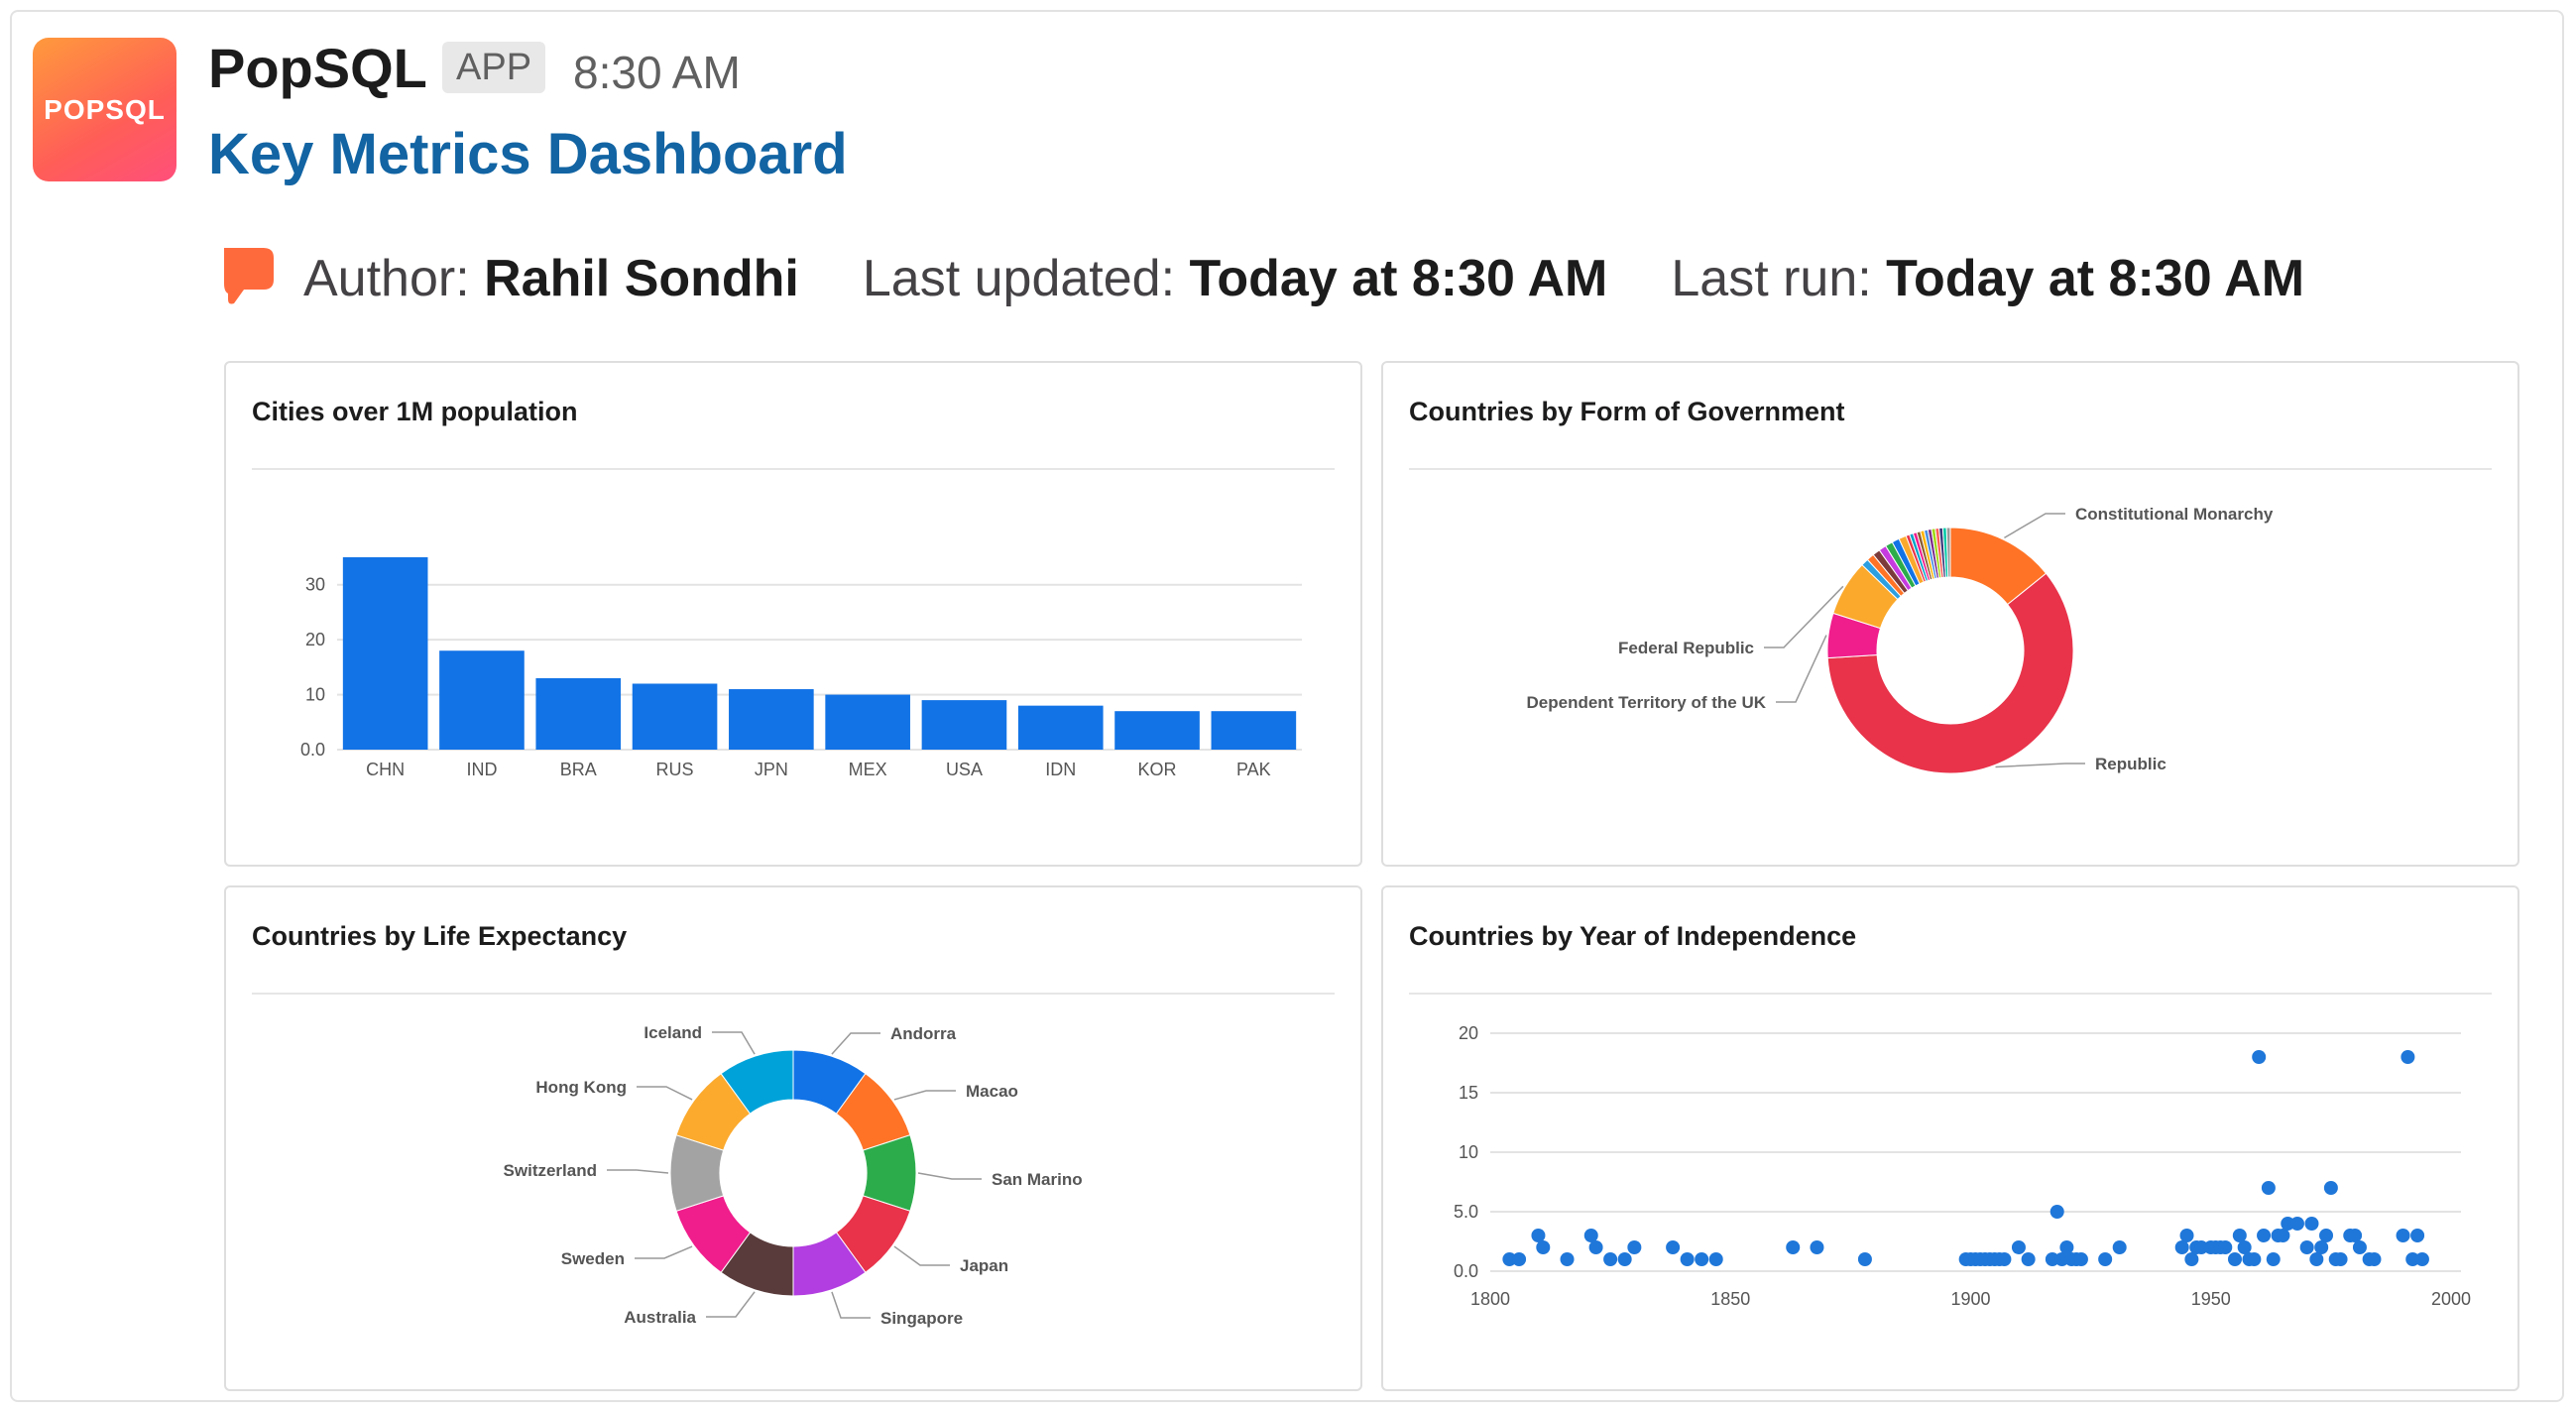 The image size is (2576, 1412). What do you see at coordinates (318, 68) in the screenshot?
I see `app-name: PopSQL` at bounding box center [318, 68].